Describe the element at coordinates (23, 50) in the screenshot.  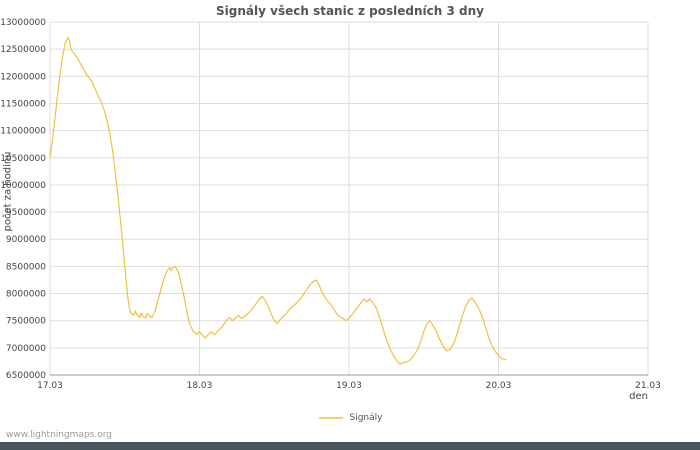
I see `y-tick-label: 12500000` at that location.